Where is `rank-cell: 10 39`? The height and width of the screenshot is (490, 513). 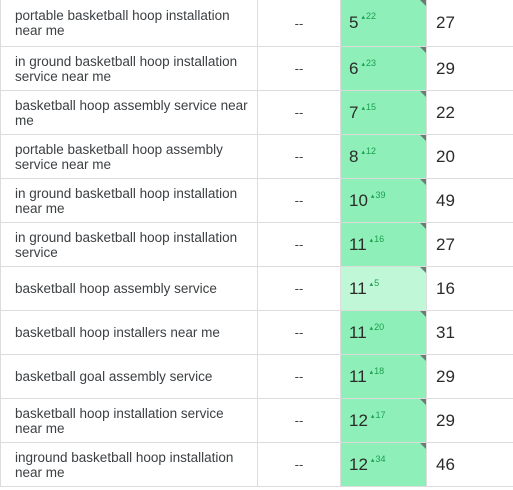
rank-cell: 10 39 is located at coordinates (384, 200).